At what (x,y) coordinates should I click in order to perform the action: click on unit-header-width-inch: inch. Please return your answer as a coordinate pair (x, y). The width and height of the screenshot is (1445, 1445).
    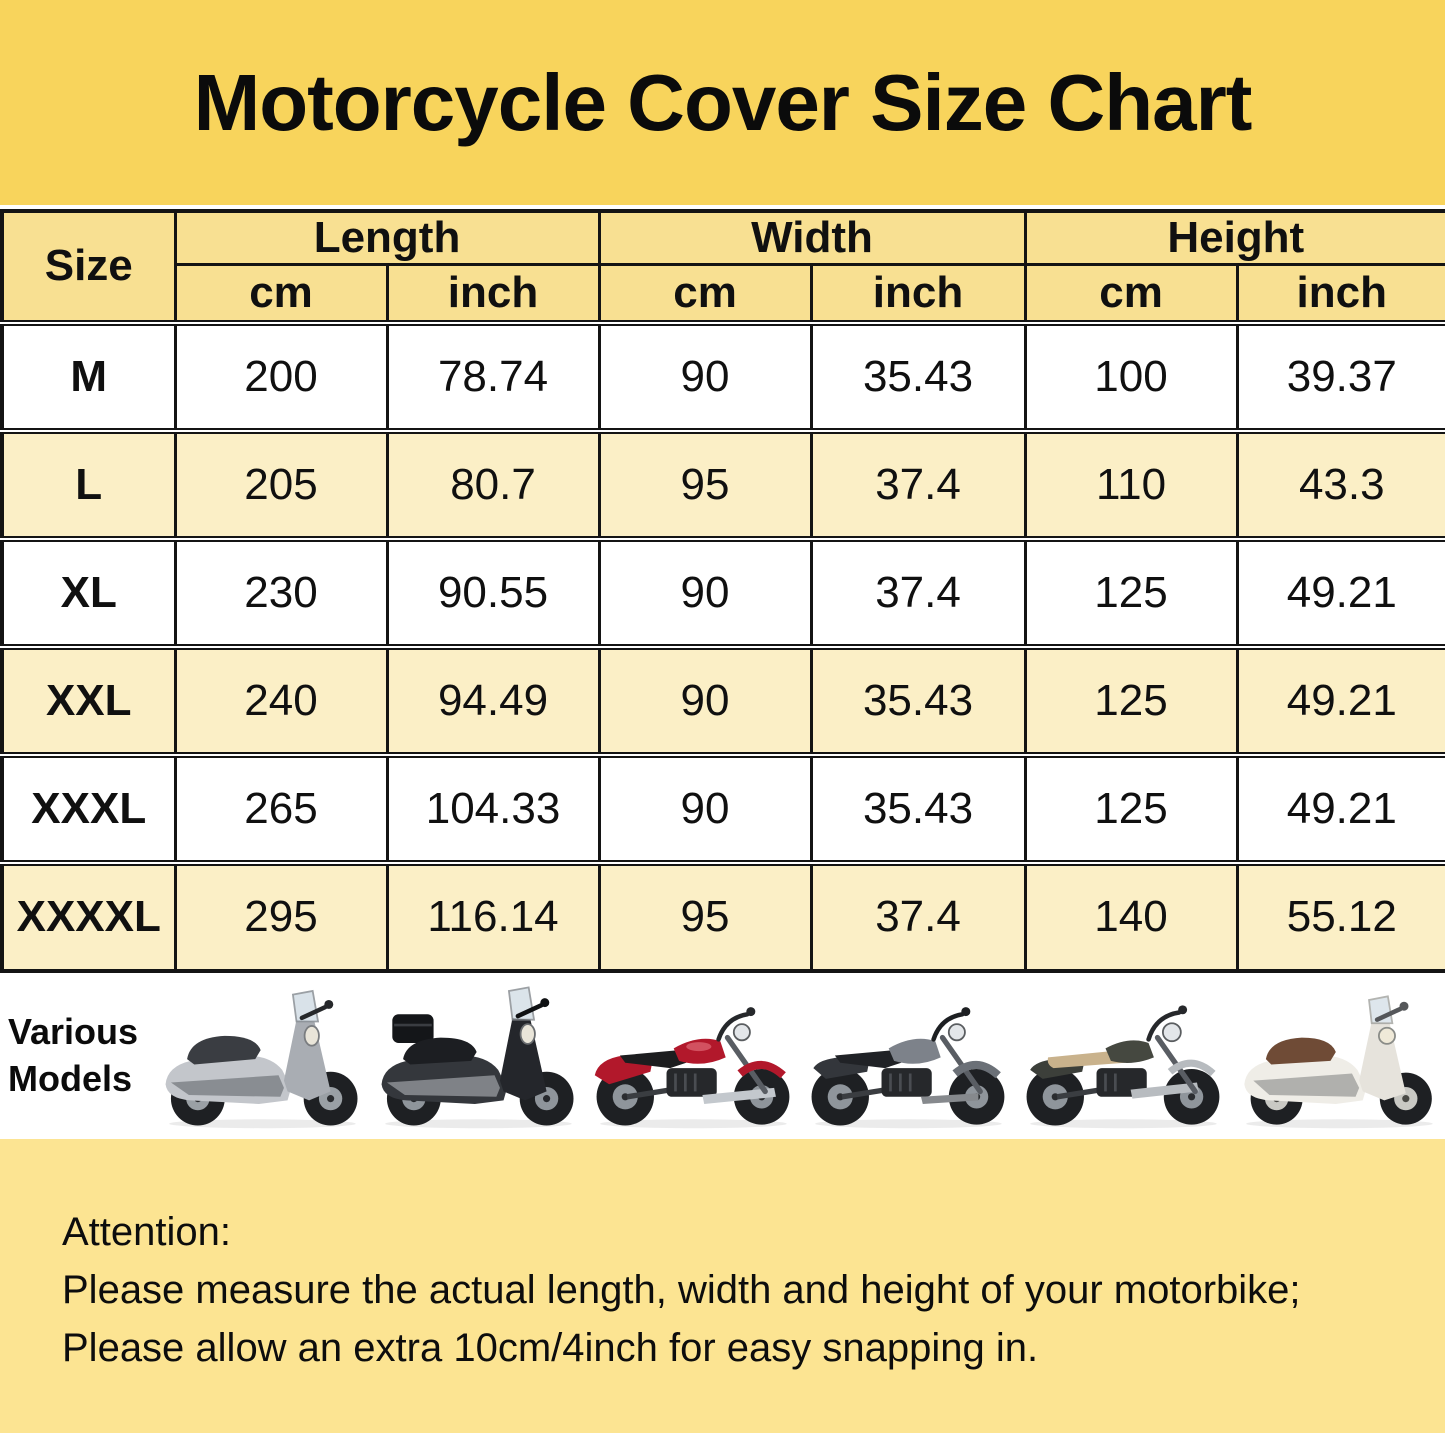
    Looking at the image, I should click on (918, 294).